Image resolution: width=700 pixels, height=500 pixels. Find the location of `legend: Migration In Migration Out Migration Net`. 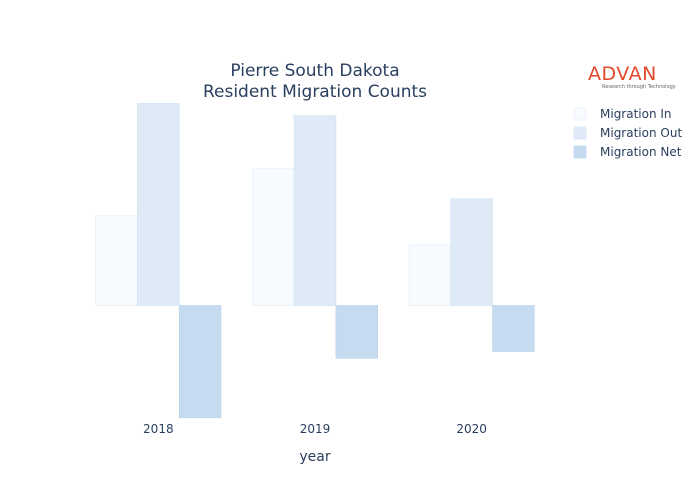

legend: Migration In Migration Out Migration Net is located at coordinates (627, 133).